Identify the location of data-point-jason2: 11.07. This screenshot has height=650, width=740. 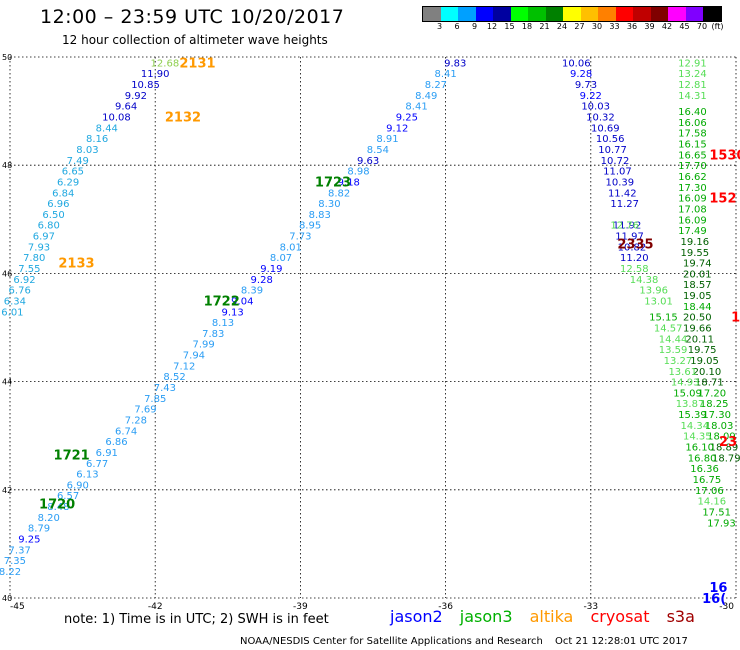
(617, 172).